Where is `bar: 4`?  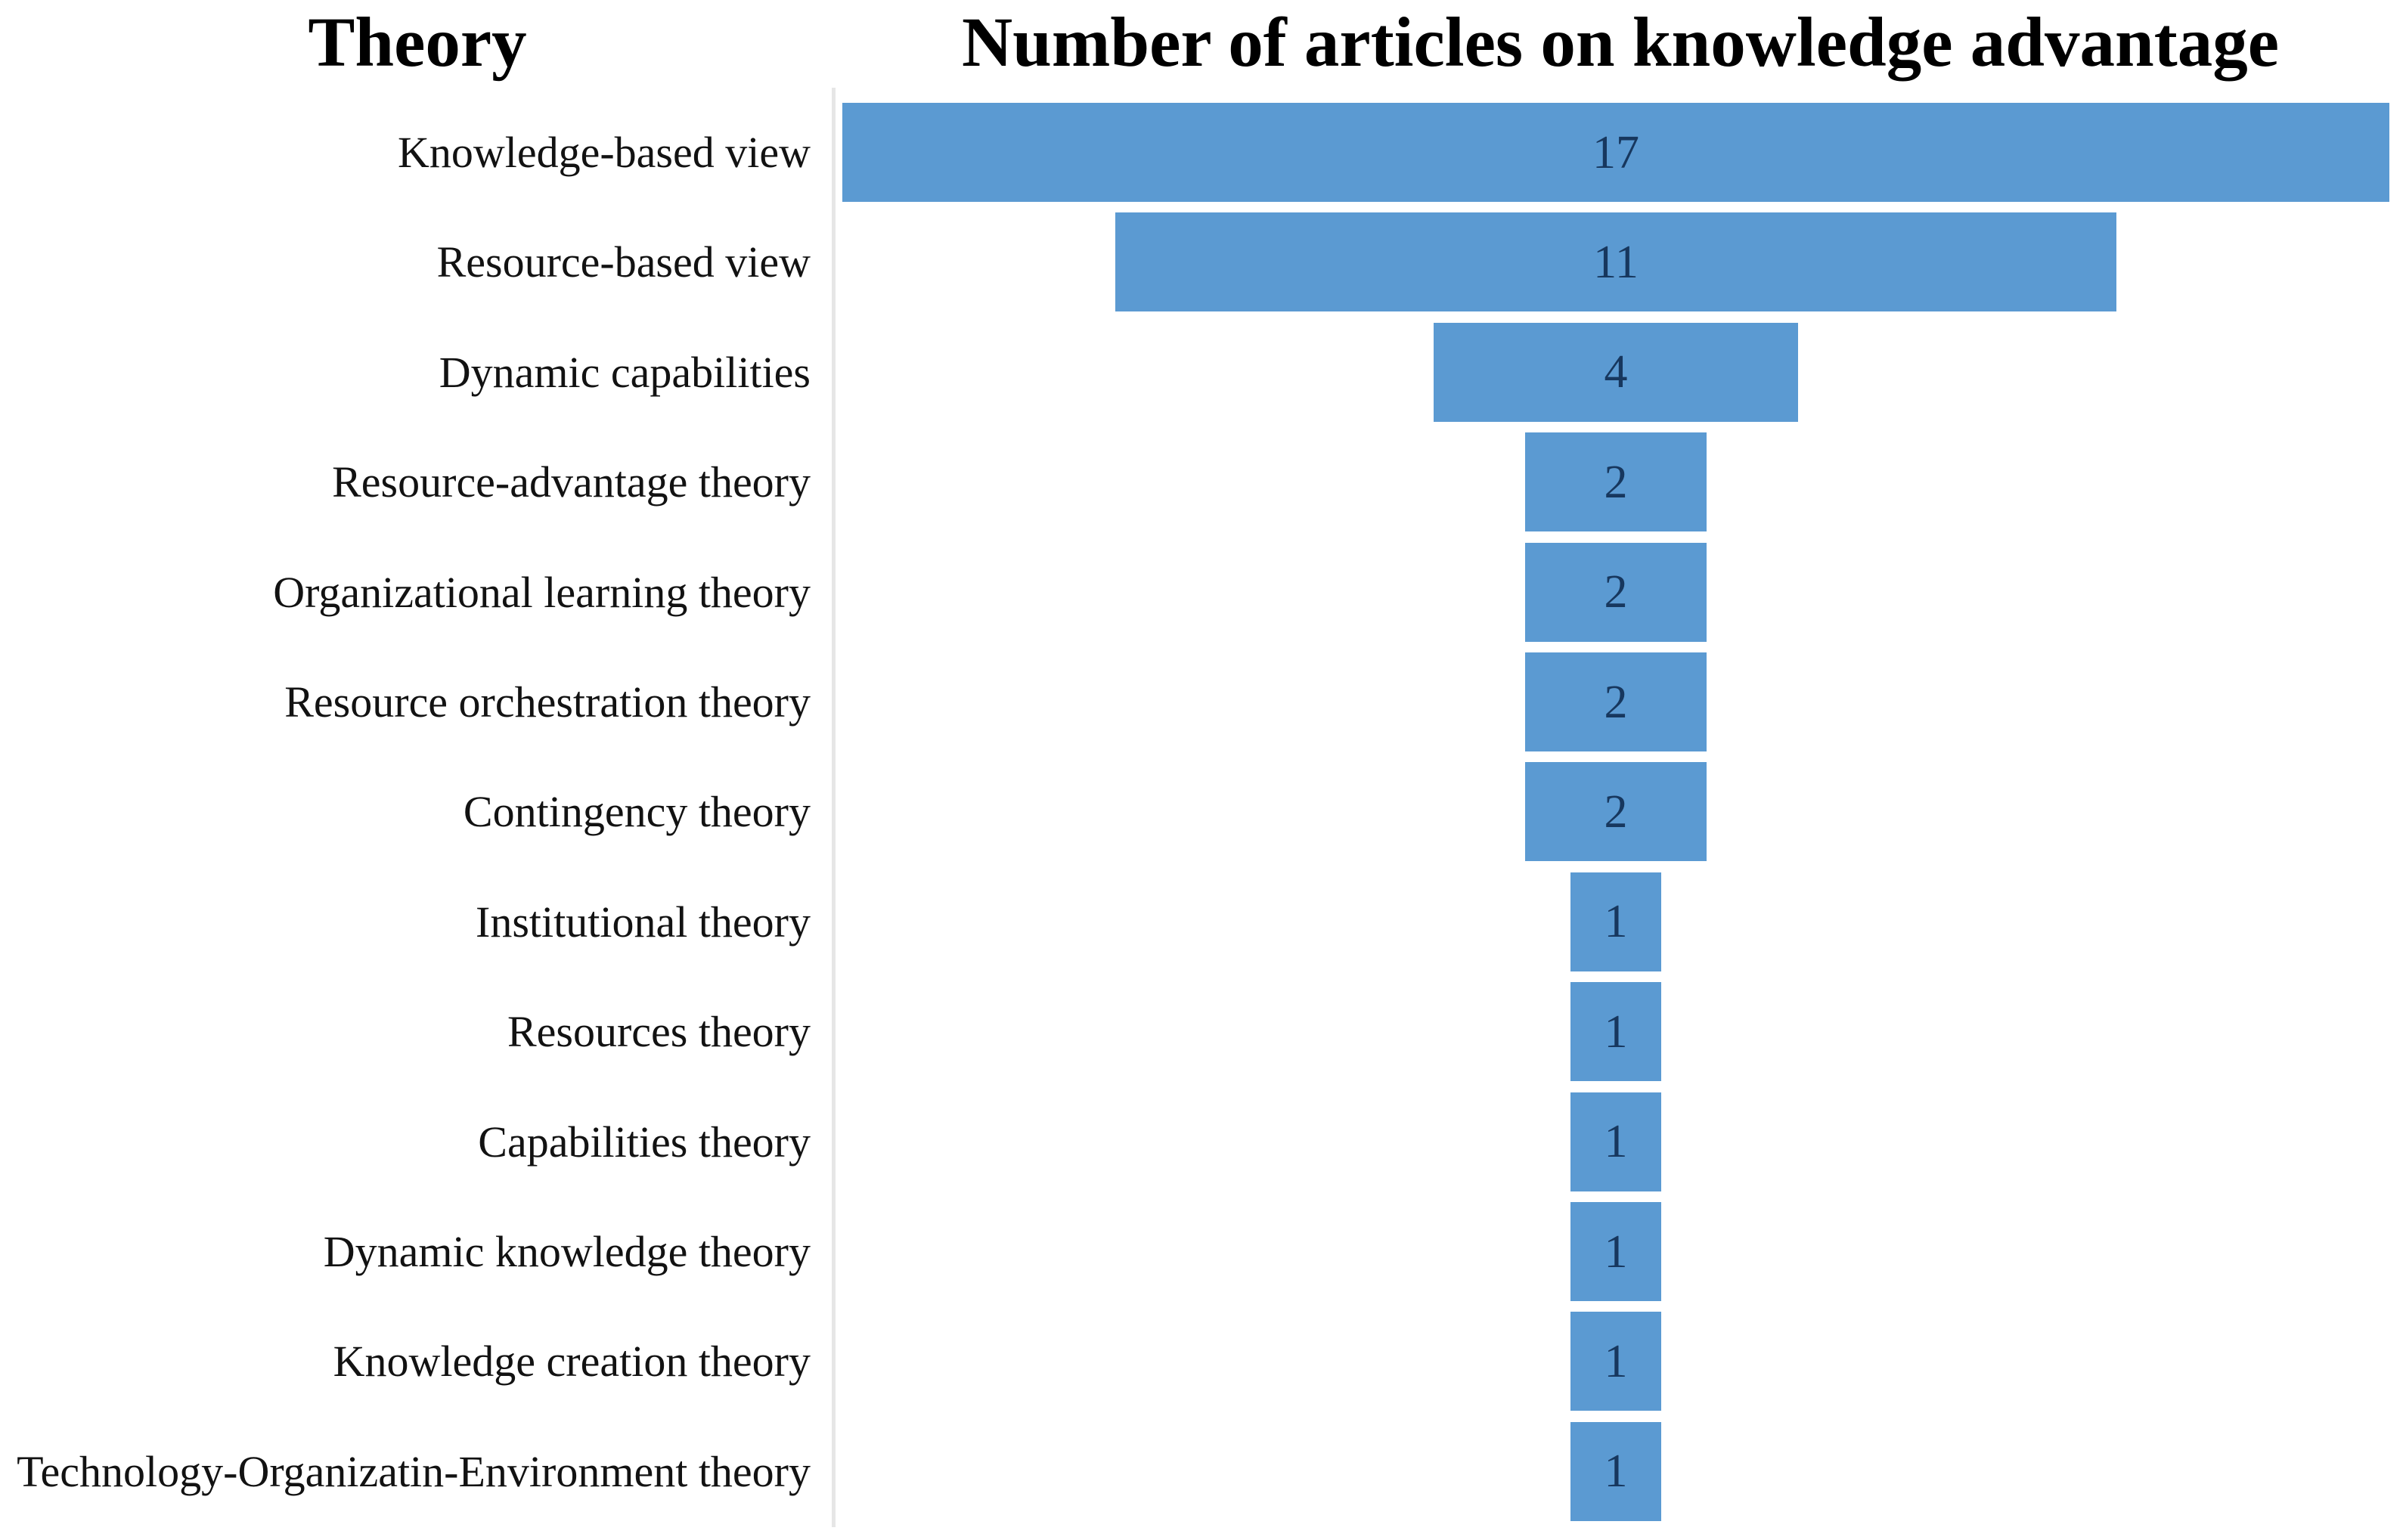 bar: 4 is located at coordinates (1616, 372).